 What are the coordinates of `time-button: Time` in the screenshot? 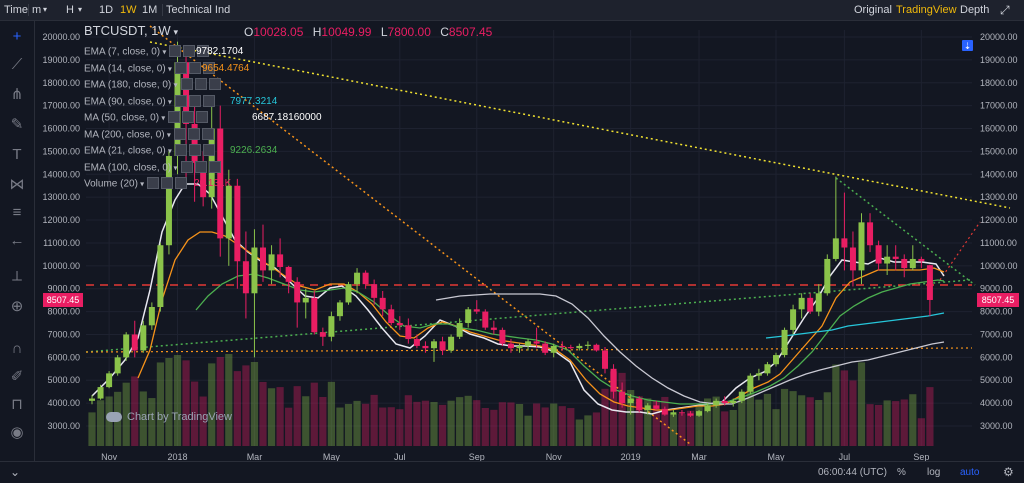 It's located at (16, 10).